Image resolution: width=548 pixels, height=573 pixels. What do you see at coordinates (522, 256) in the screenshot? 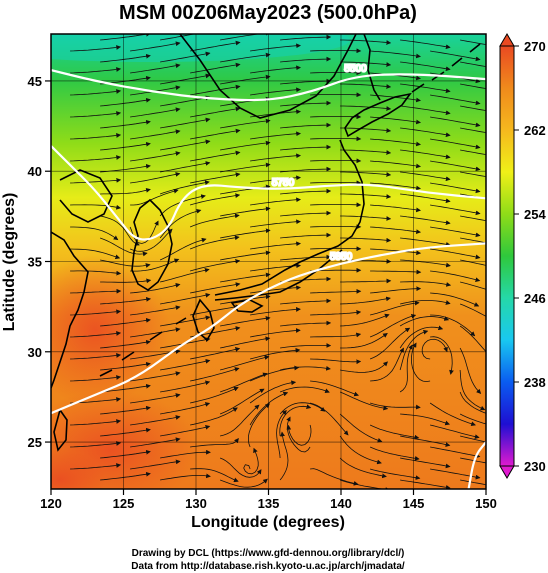
I see `colorbar: 270 262 254 246 238 230` at bounding box center [522, 256].